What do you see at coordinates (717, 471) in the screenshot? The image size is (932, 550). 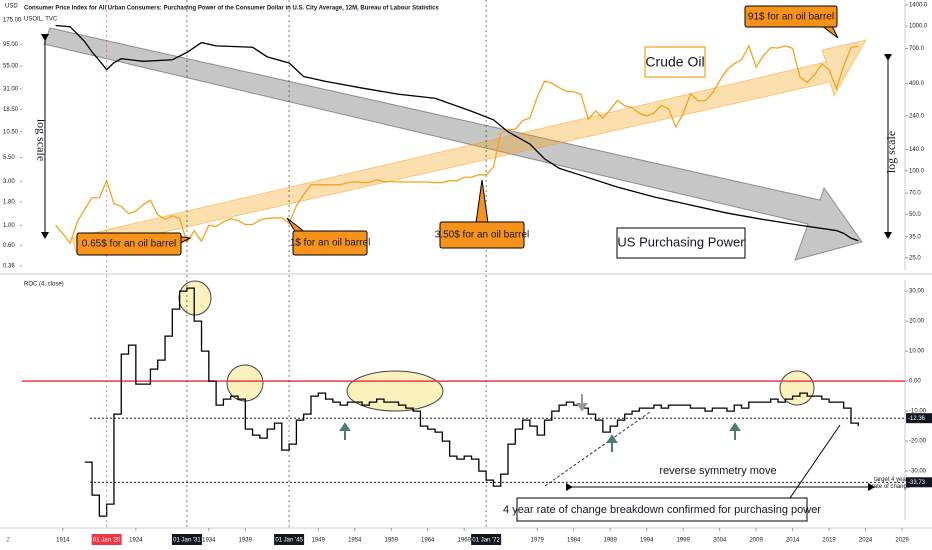 I see `annotation: reverse symmetry move` at bounding box center [717, 471].